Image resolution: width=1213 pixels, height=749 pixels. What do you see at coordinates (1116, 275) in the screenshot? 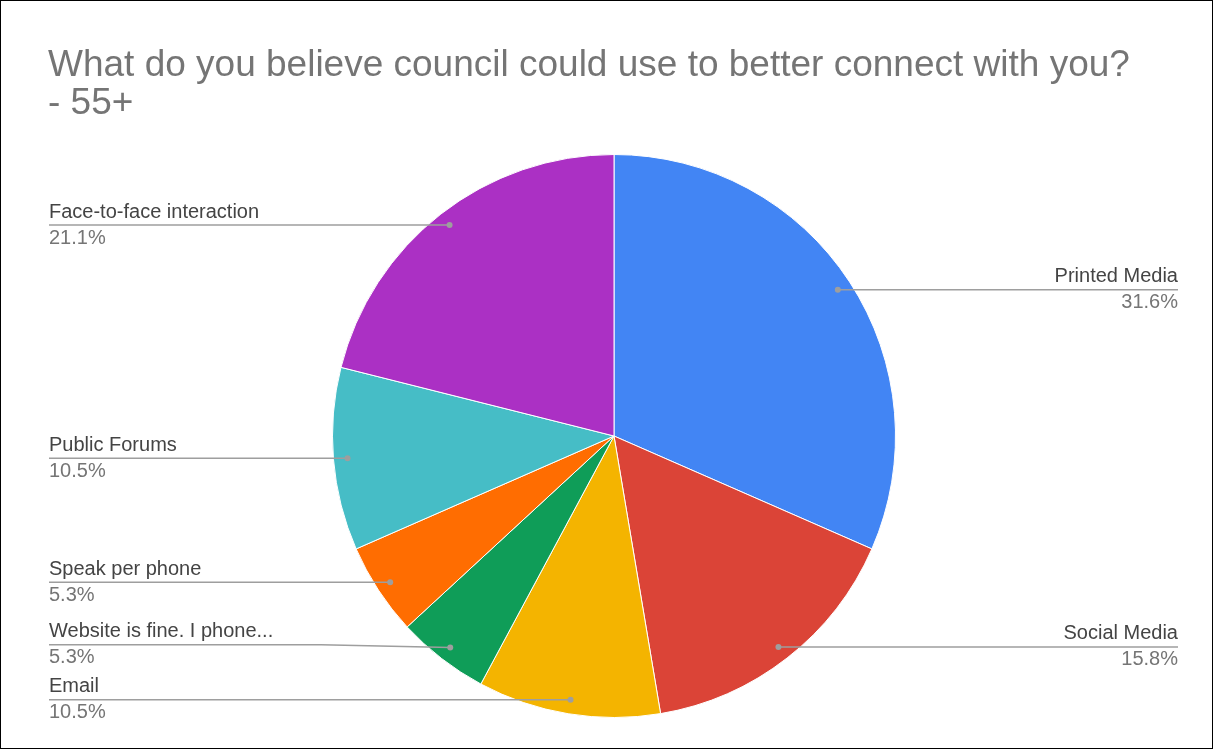
I see `slice-label: Printed Media` at bounding box center [1116, 275].